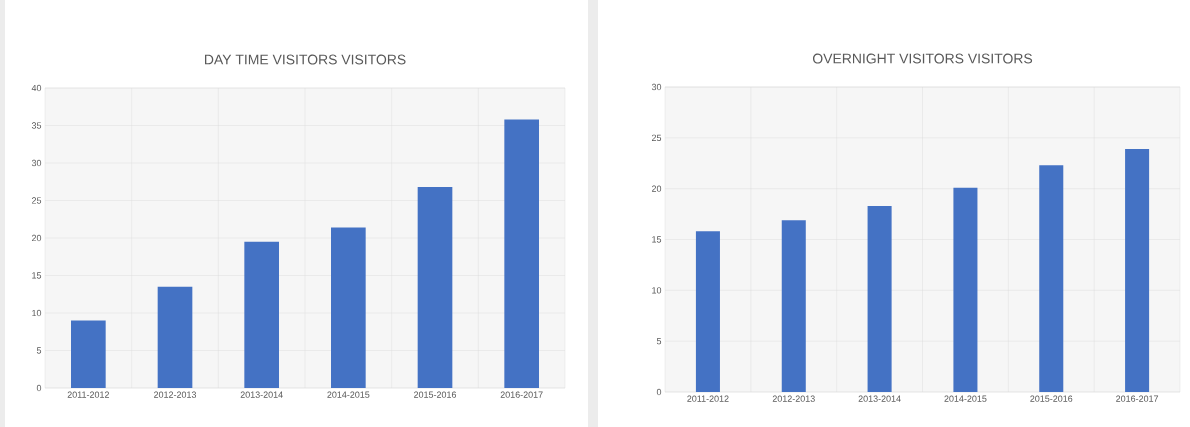 The width and height of the screenshot is (1190, 427). What do you see at coordinates (36, 125) in the screenshot?
I see `y-tick-label: 35` at bounding box center [36, 125].